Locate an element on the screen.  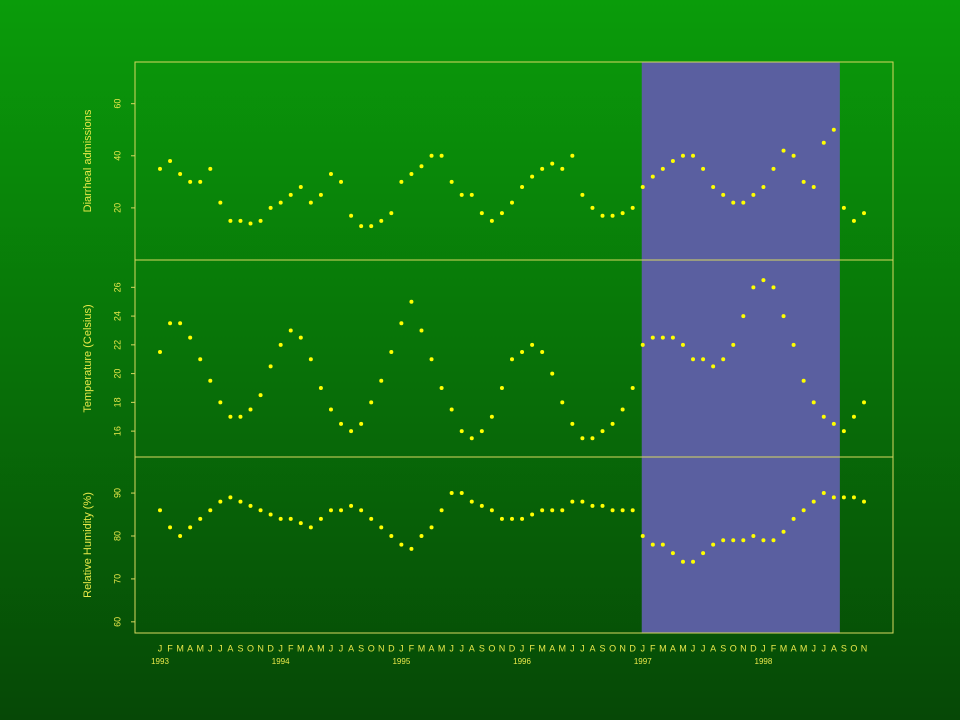
year-label: 1998 is located at coordinates (764, 661).